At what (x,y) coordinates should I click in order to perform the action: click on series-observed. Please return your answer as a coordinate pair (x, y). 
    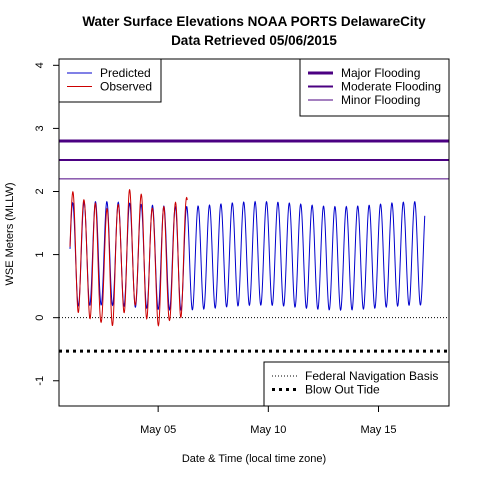
    Looking at the image, I should click on (128, 257).